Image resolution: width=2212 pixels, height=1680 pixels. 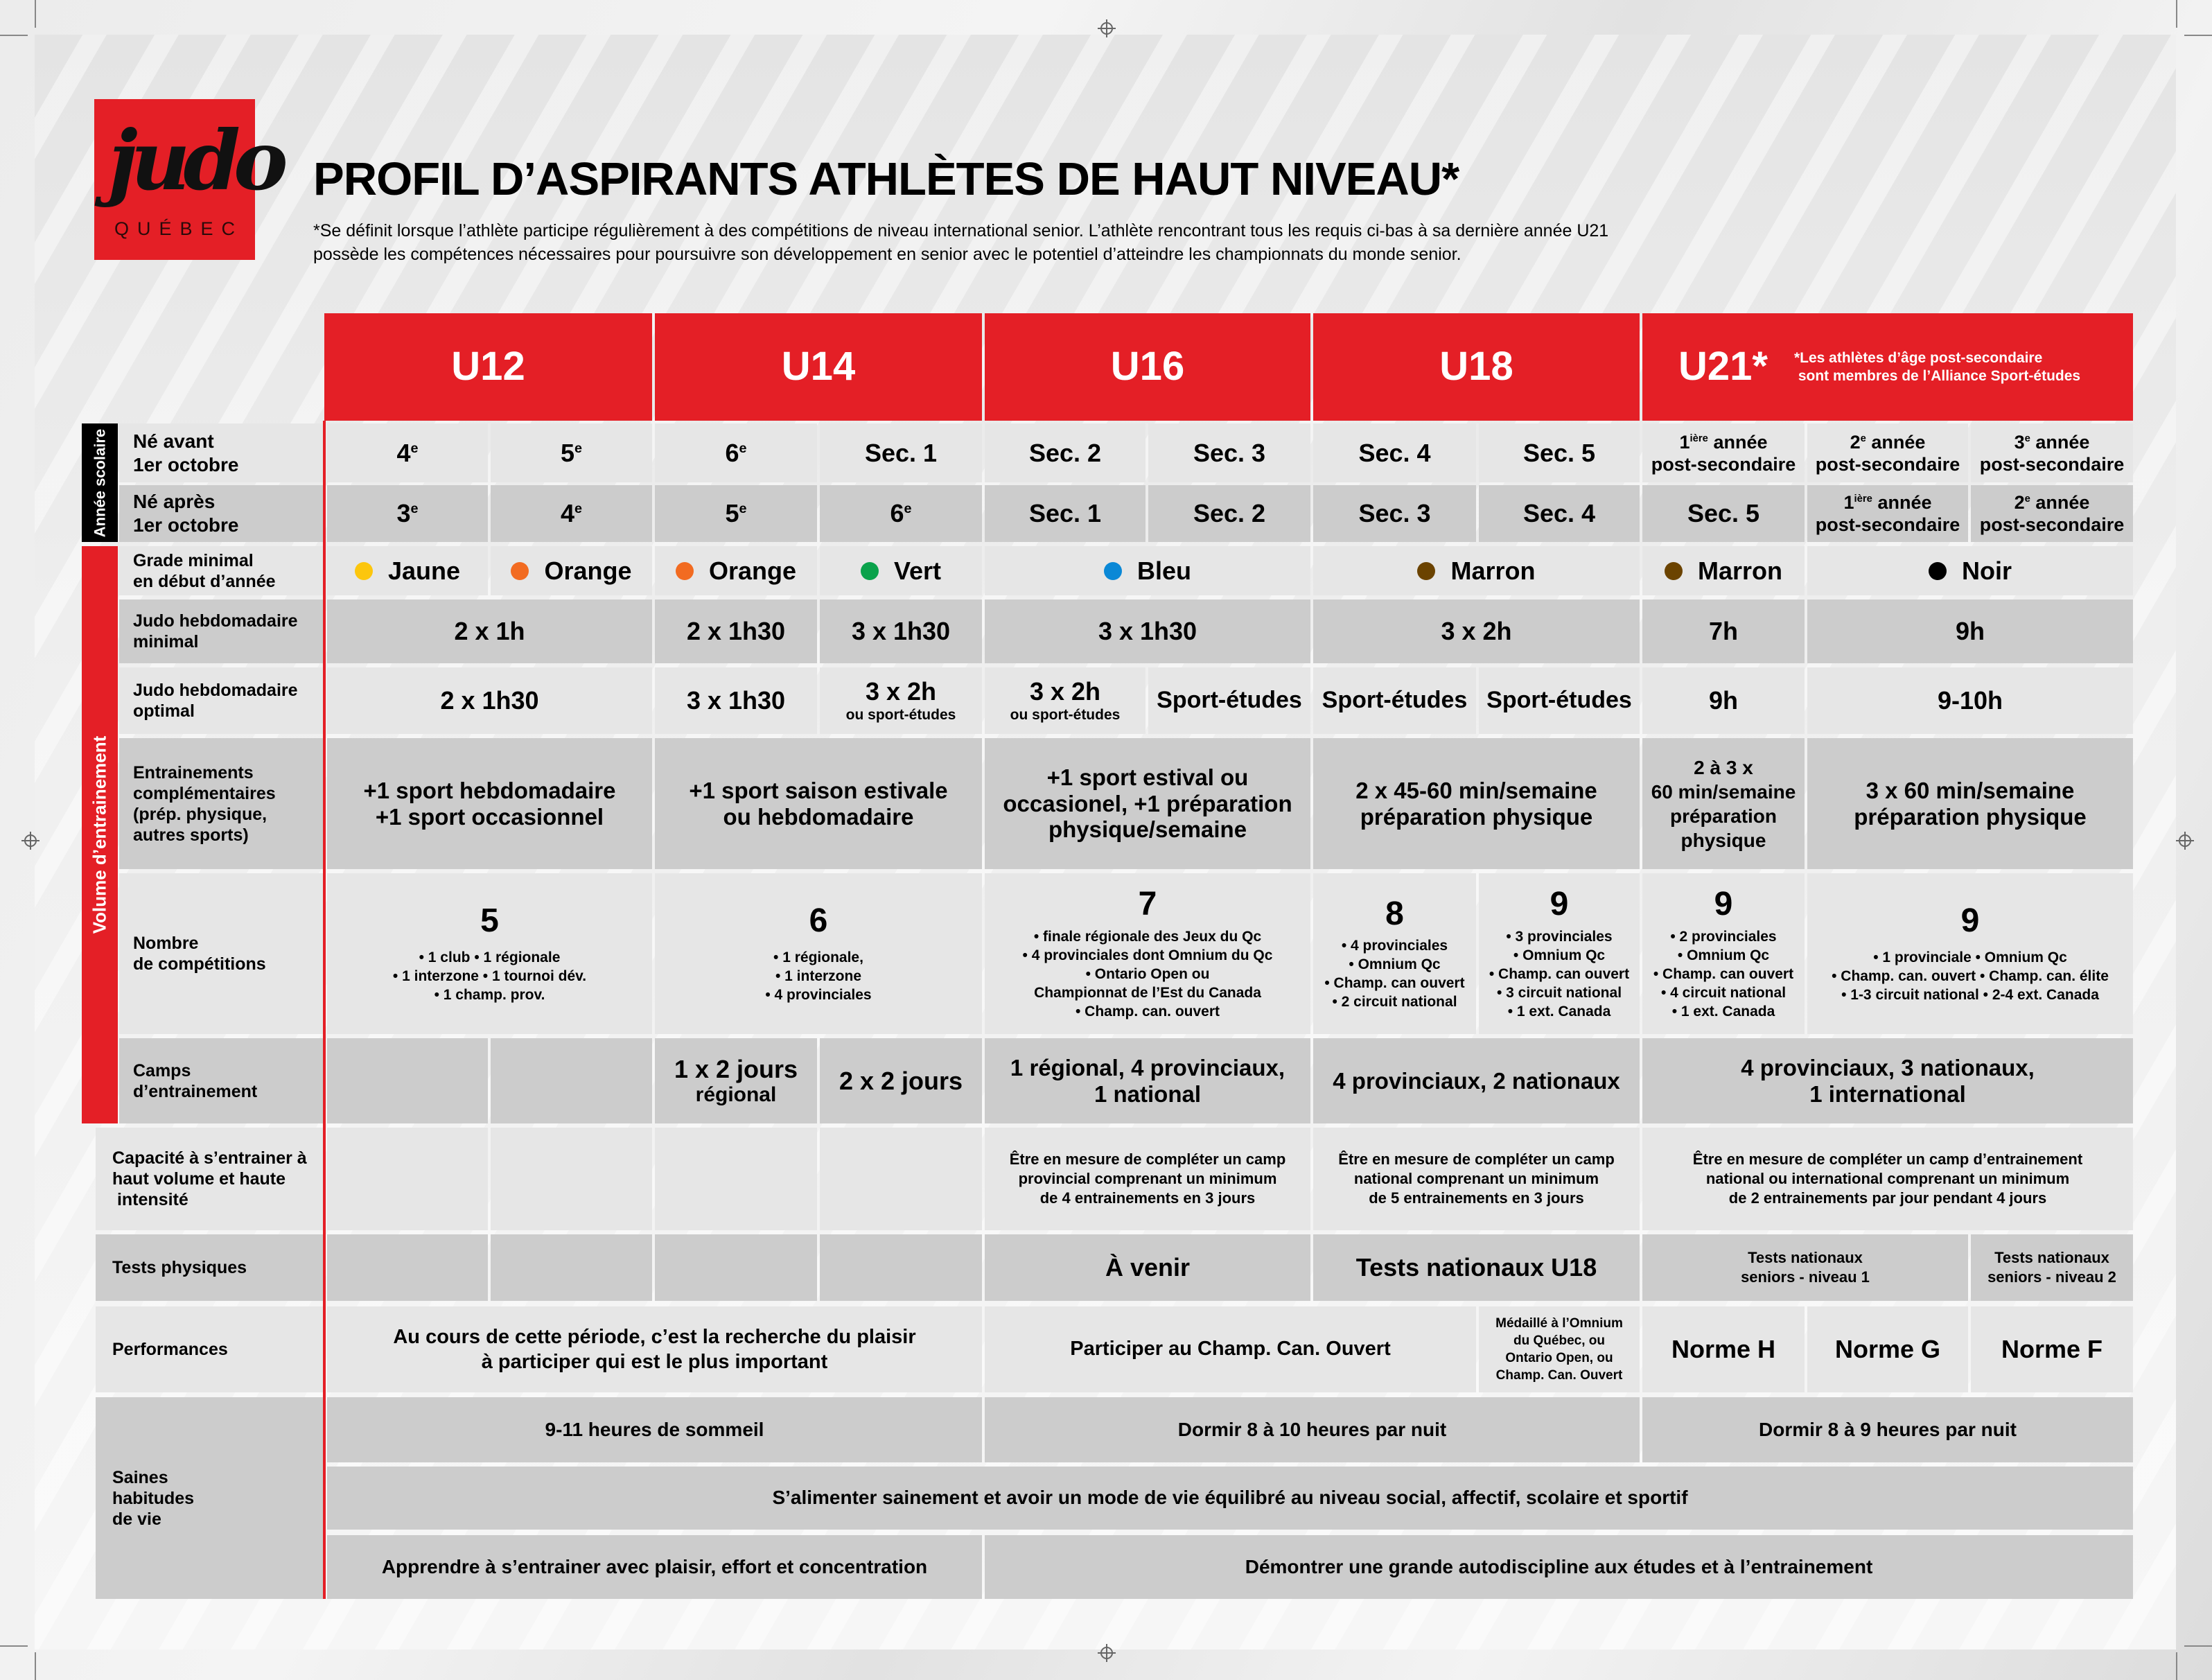 What do you see at coordinates (153, 1498) in the screenshot?
I see `label-line: habitudes` at bounding box center [153, 1498].